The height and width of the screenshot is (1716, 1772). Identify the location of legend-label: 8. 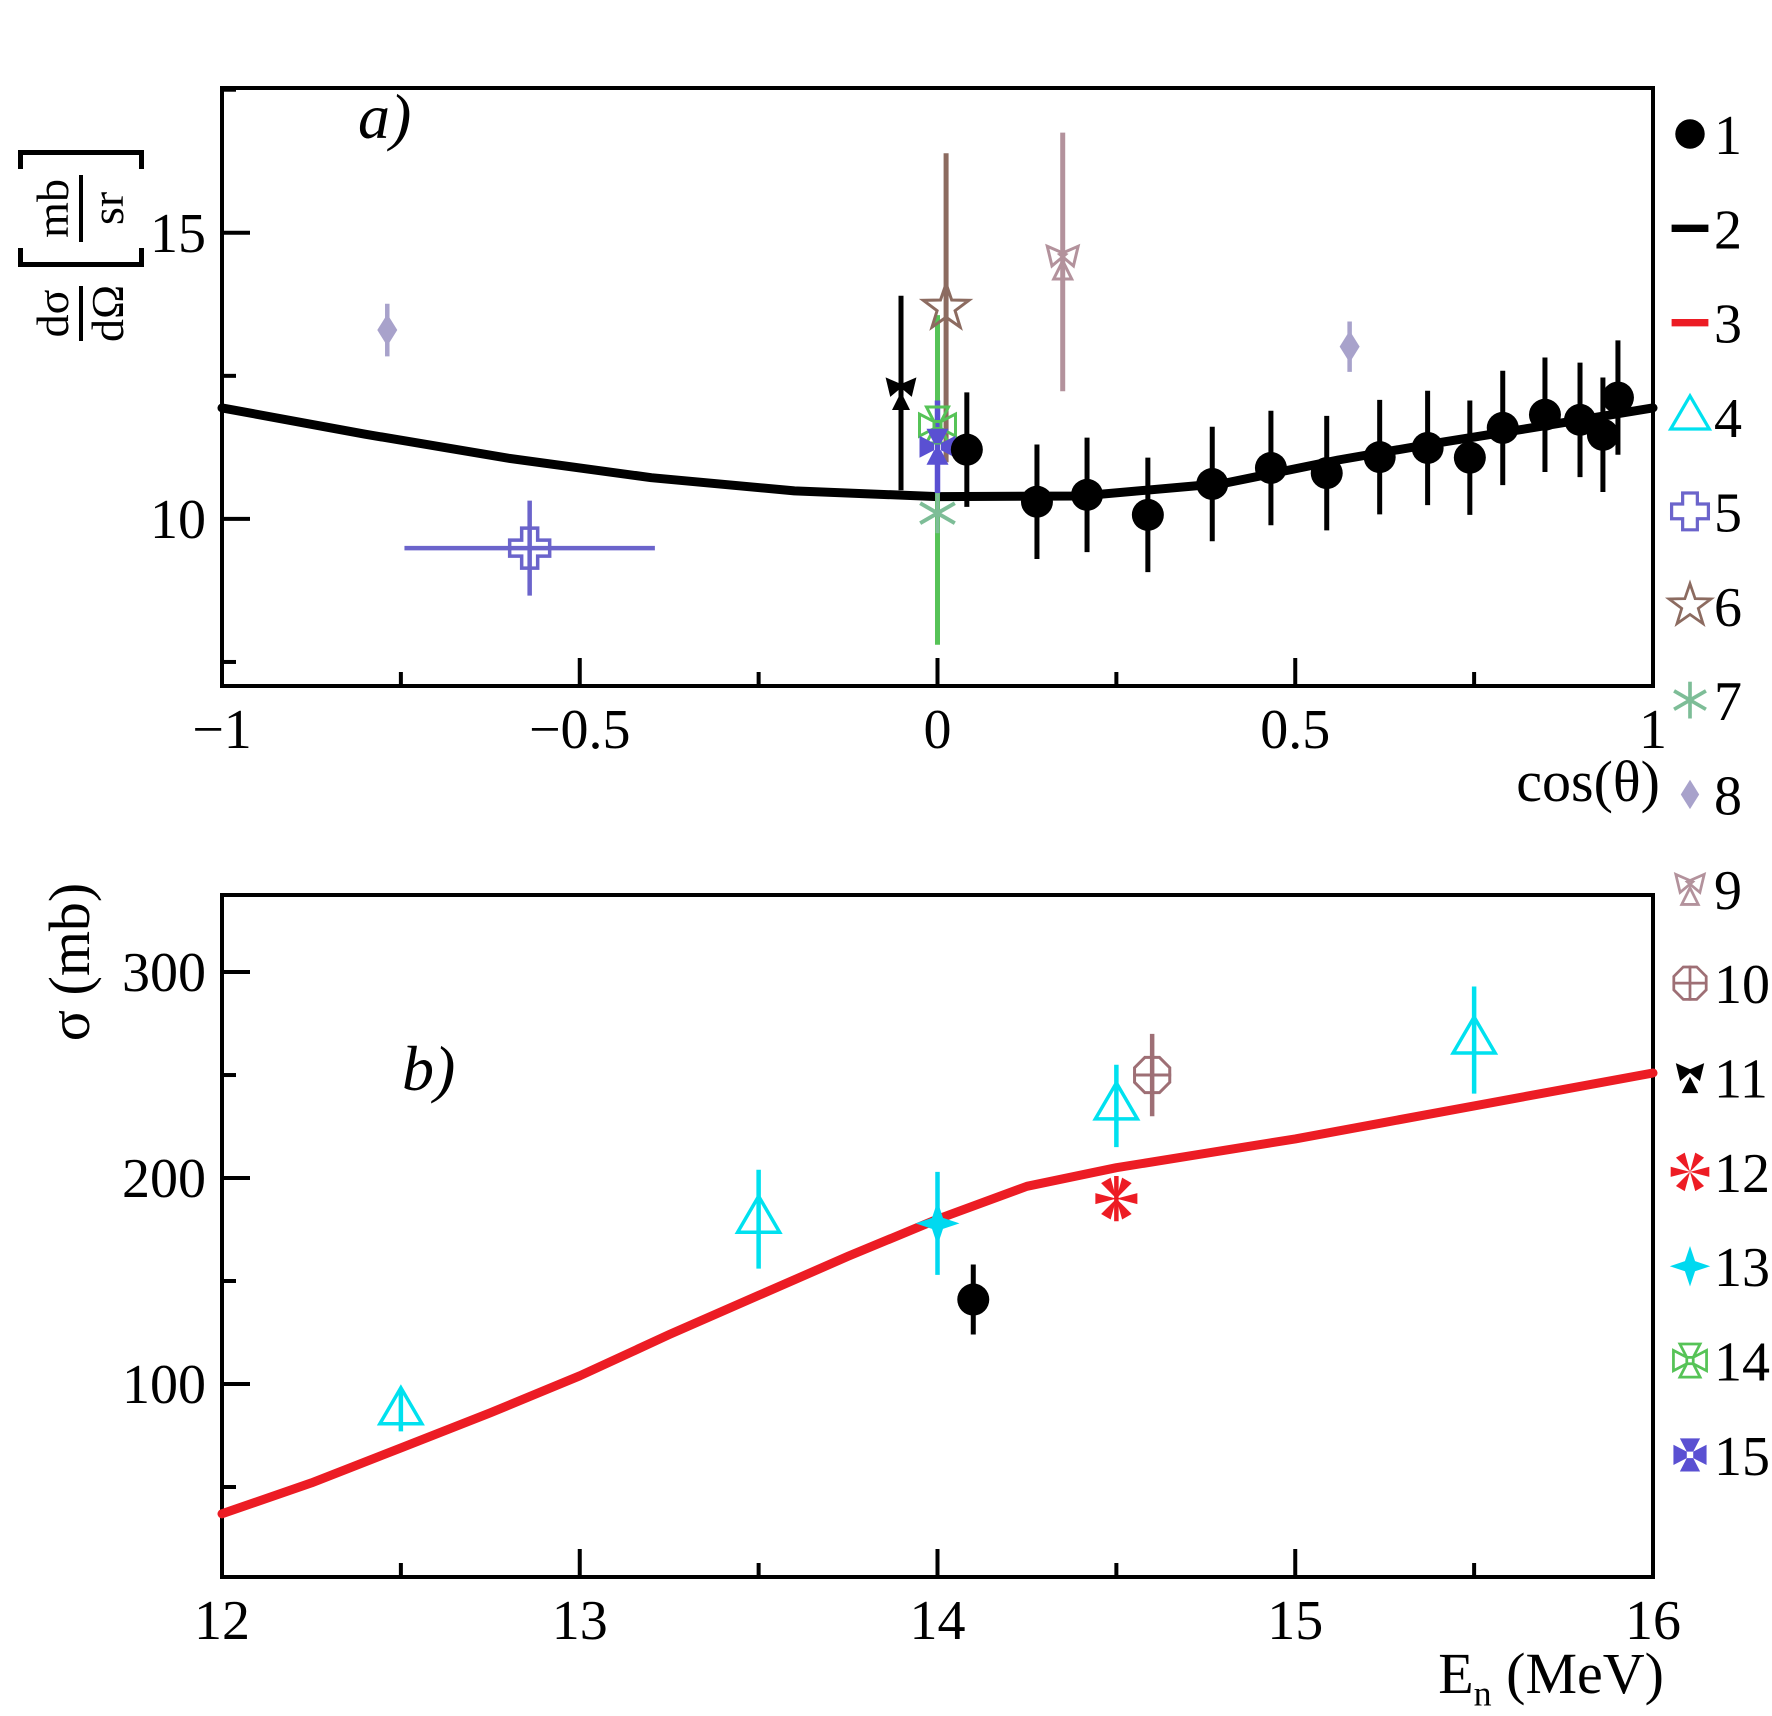
(1728, 796).